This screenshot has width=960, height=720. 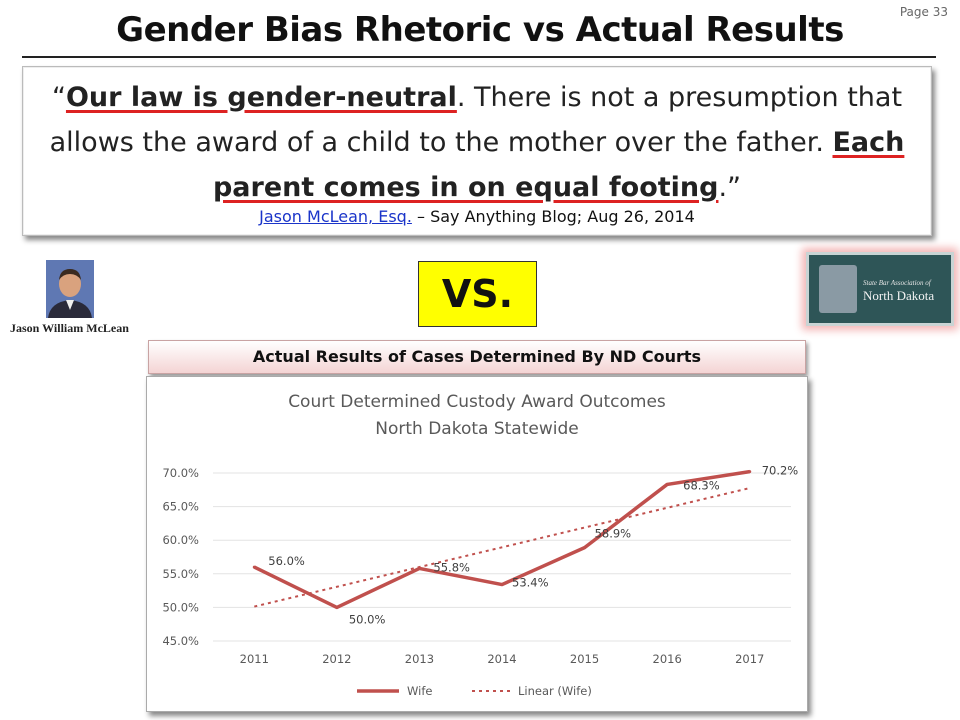 I want to click on x-tick-label: 2016, so click(x=667, y=659).